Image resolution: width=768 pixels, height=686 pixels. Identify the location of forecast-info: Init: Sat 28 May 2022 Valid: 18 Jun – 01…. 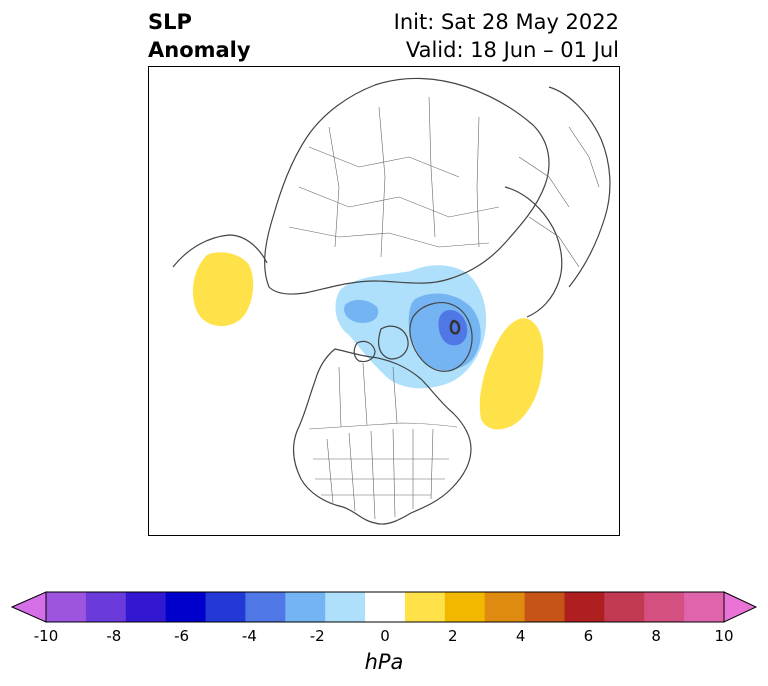
(506, 36).